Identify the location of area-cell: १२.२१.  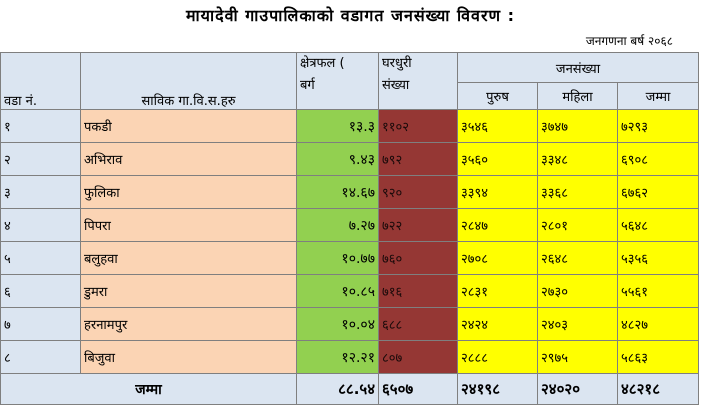
(337, 357).